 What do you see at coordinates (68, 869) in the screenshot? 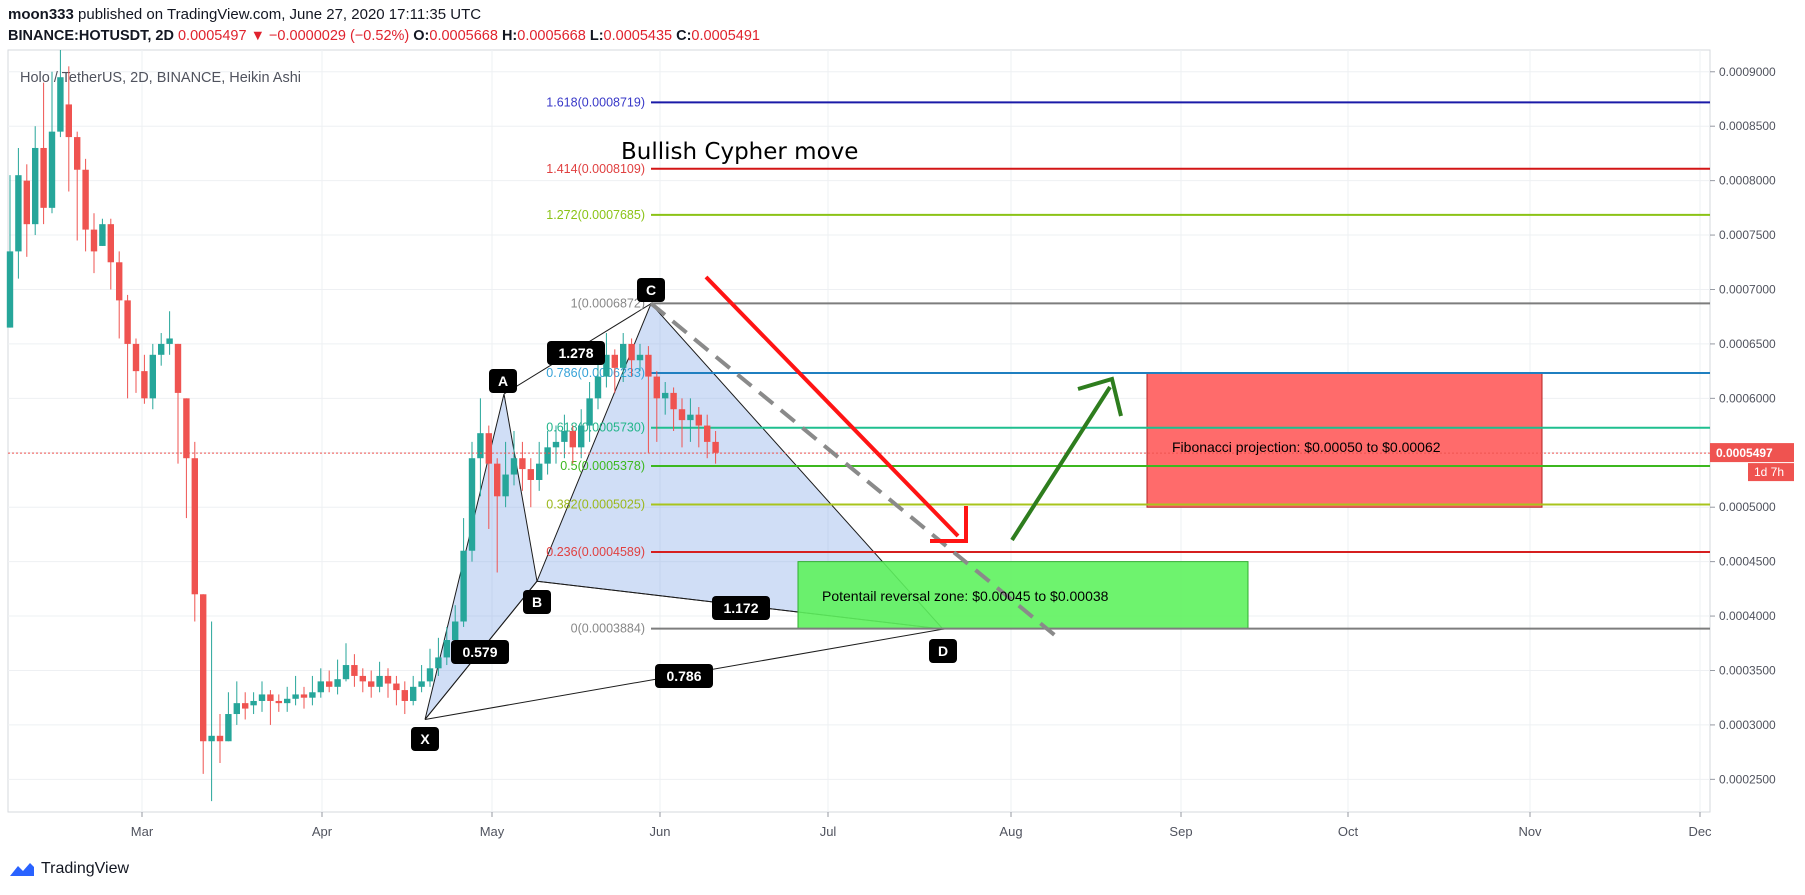
I see `footer-brand: TradingView` at bounding box center [68, 869].